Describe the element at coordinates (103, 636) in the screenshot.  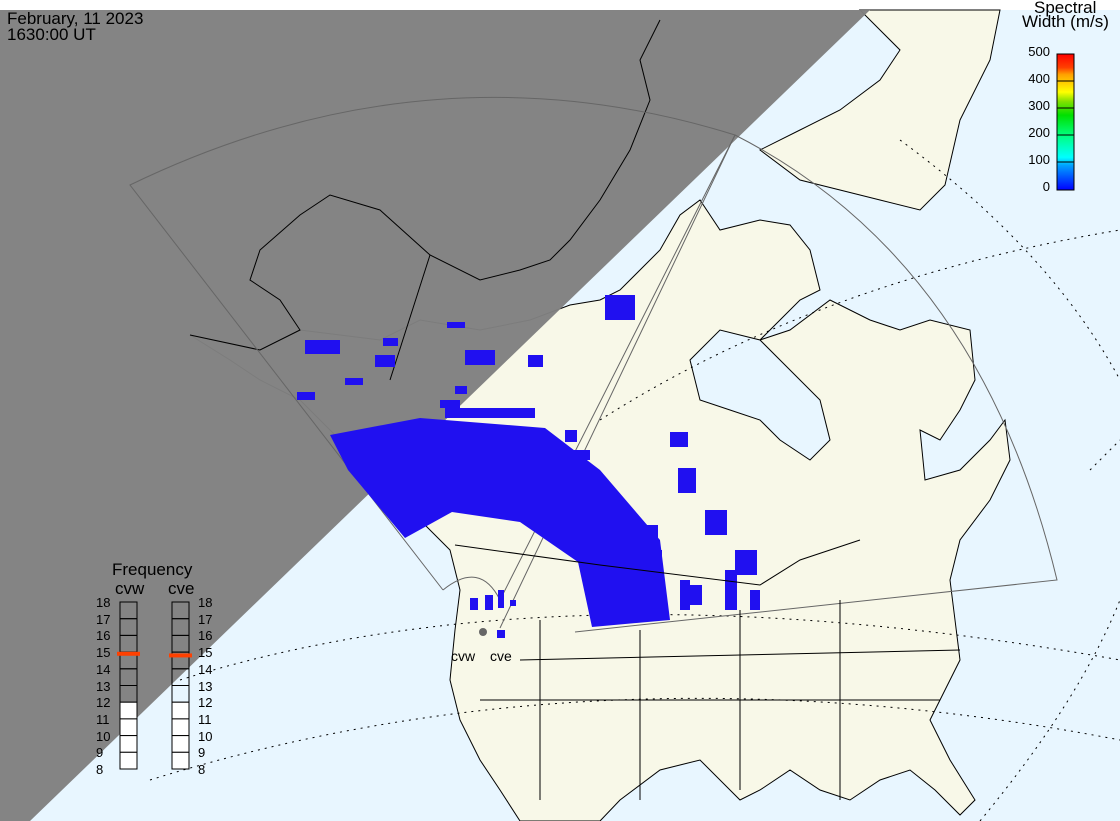
I see `frequency-tick-left: 16` at that location.